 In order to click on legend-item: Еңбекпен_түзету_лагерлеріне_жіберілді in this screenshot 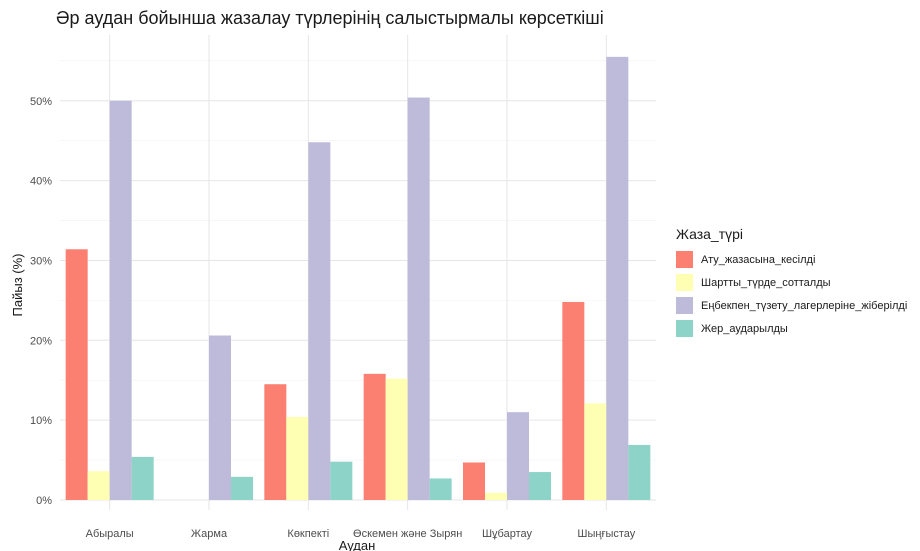, I will do `click(791, 305)`.